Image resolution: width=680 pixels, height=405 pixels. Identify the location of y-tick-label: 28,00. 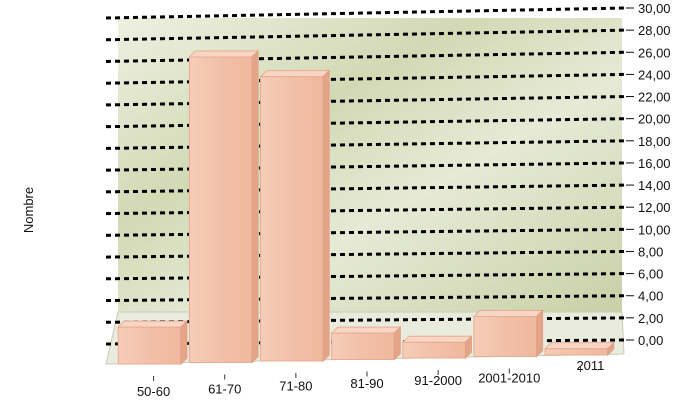
(654, 30).